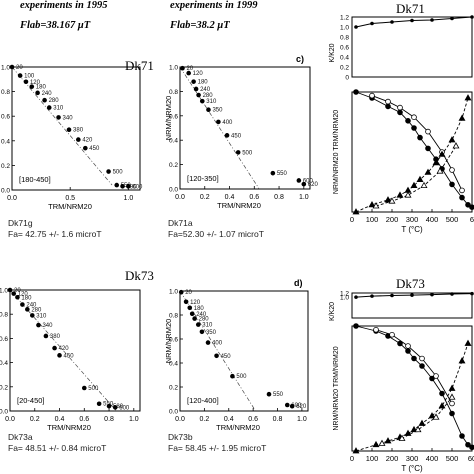 This screenshot has width=474, height=474. Describe the element at coordinates (200, 25) in the screenshot. I see `col2-flab: Flab=38.2 μT` at that location.